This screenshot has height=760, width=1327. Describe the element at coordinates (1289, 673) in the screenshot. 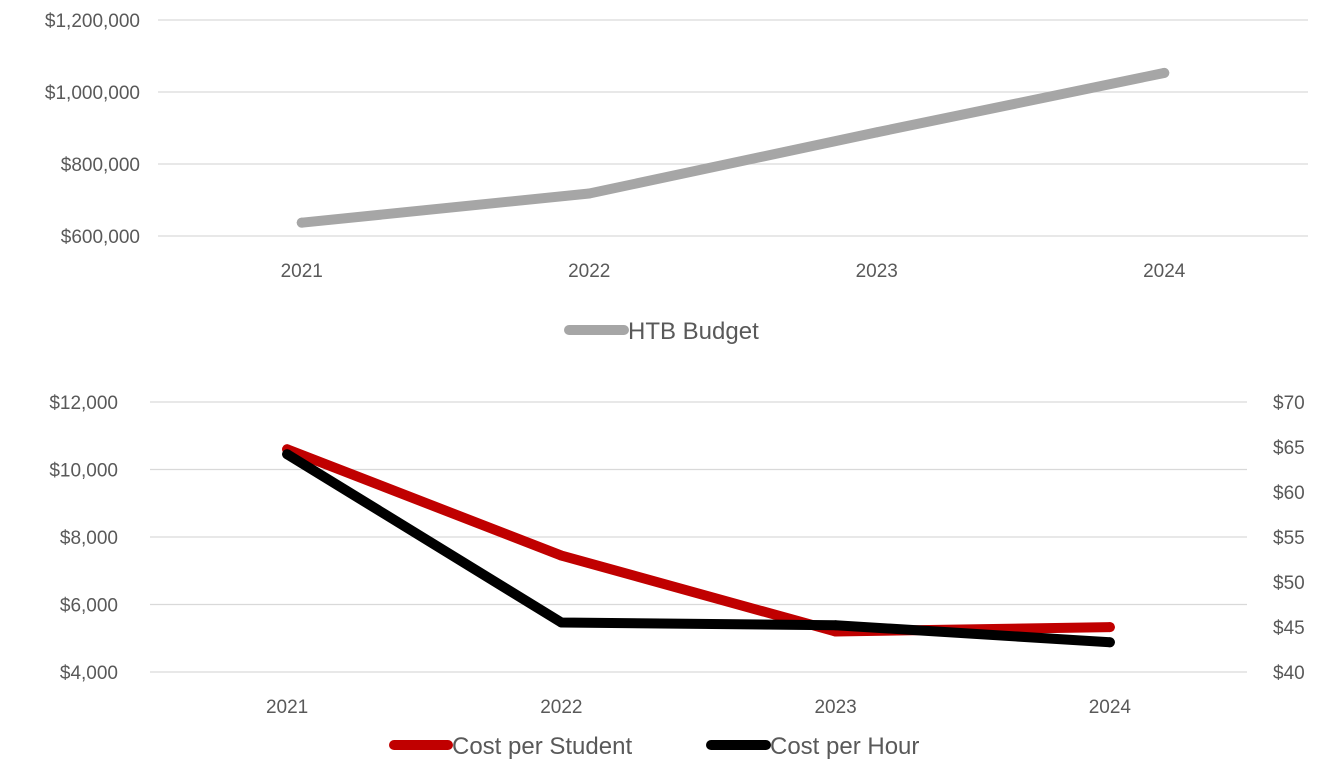

I see `y2-tick-label: $40` at that location.